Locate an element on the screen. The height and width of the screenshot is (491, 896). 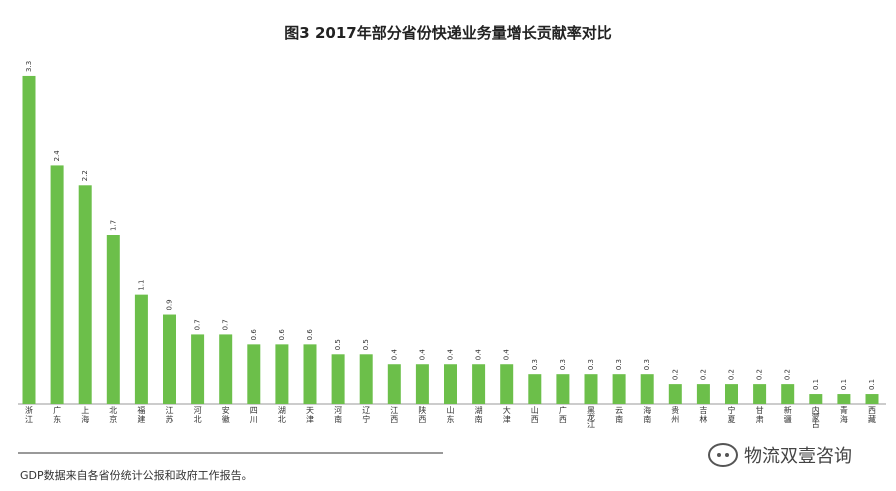
category-label: 云南 is located at coordinates (619, 415).